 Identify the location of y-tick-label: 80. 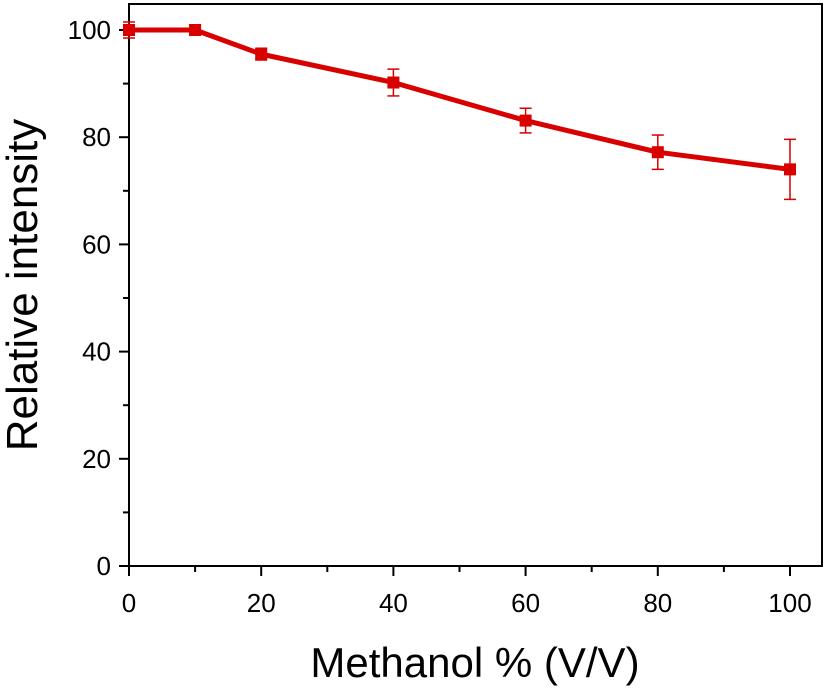
(96, 137).